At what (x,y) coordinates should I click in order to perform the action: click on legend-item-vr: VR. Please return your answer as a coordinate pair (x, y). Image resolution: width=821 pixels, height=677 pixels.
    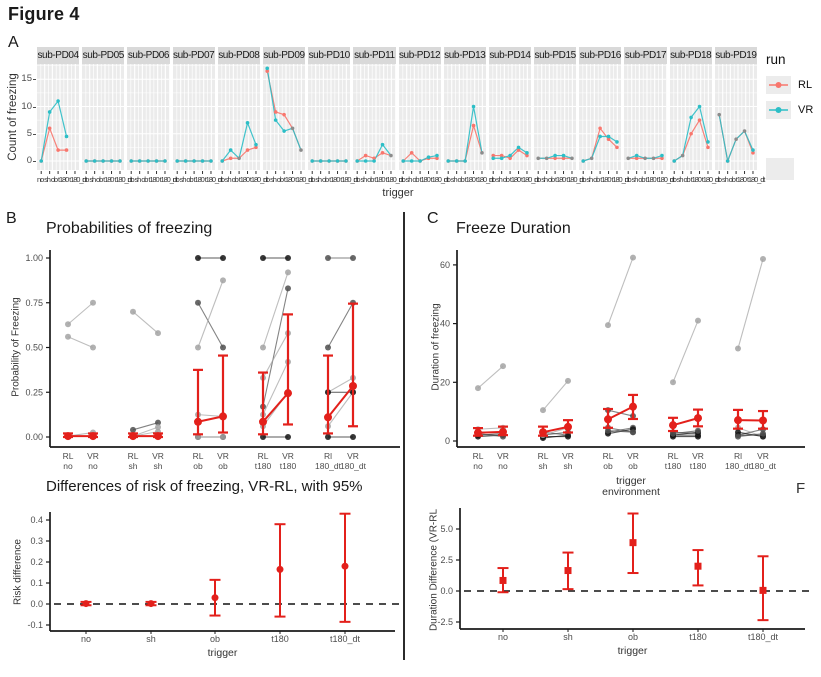
    Looking at the image, I should click on (793, 110).